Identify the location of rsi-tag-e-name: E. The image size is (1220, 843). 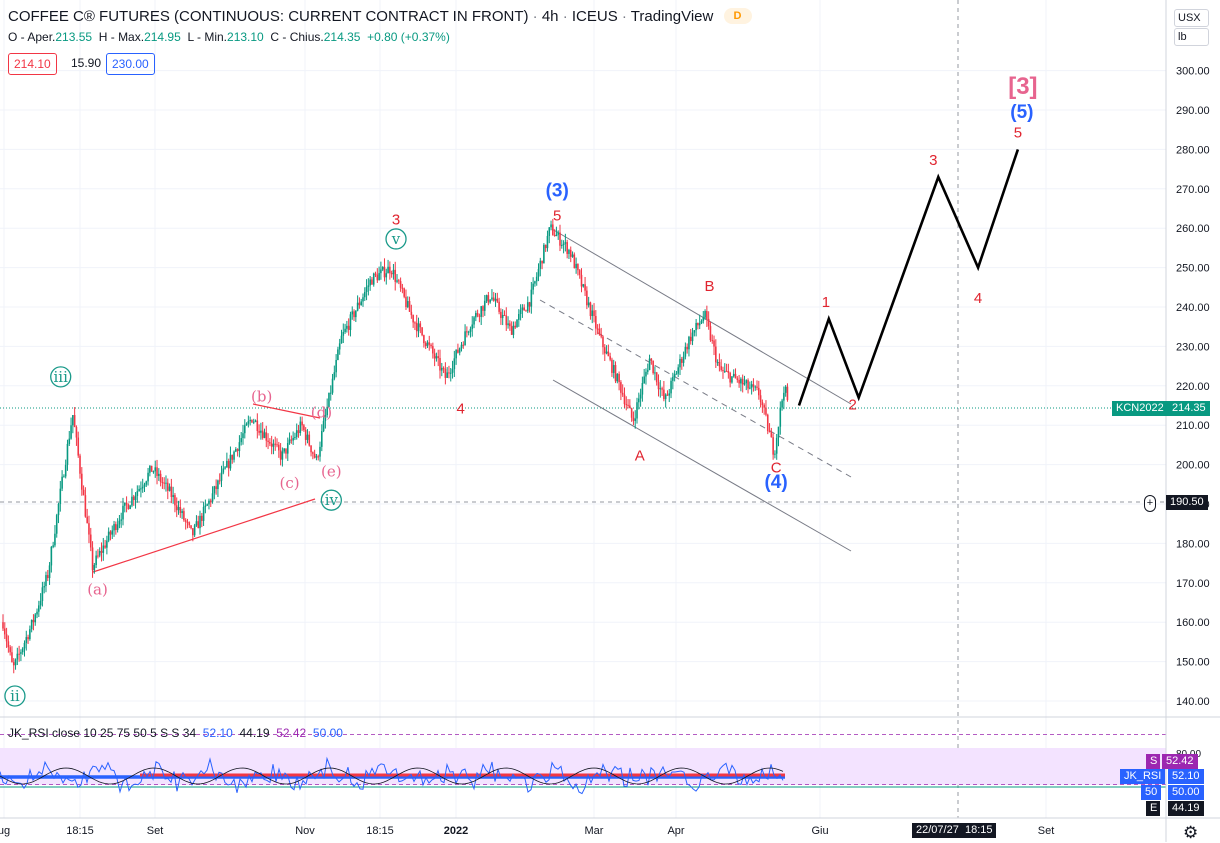
(1153, 808).